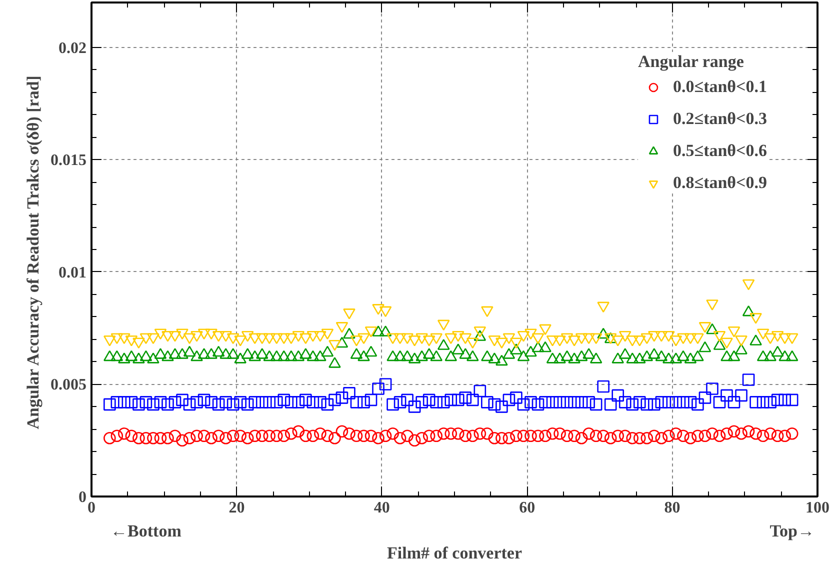  What do you see at coordinates (719, 87) in the screenshot?
I see `legend-label: 0.0≤tanθ<0.1` at bounding box center [719, 87].